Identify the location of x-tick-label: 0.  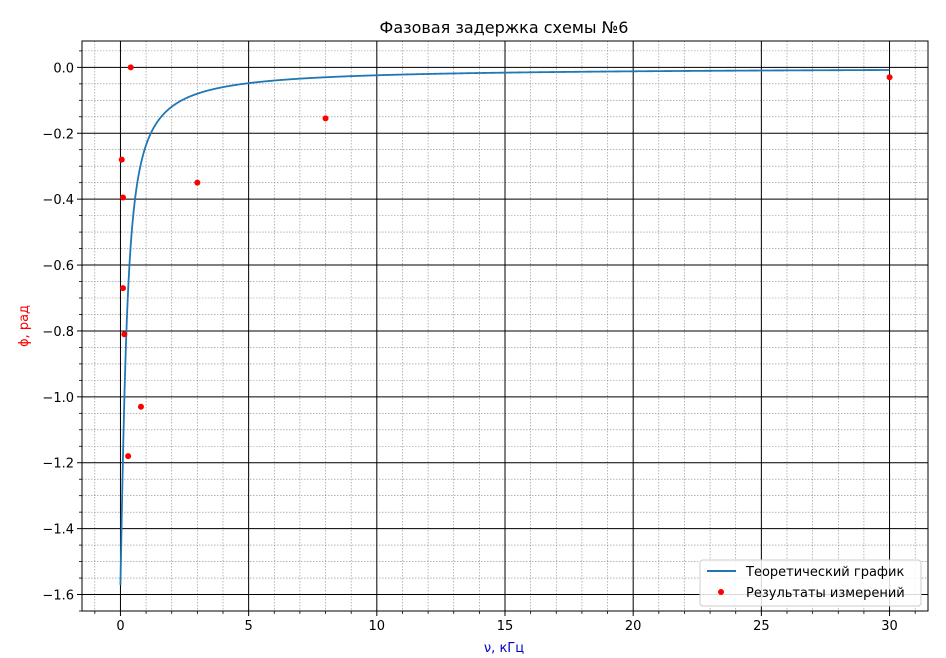
(120, 626).